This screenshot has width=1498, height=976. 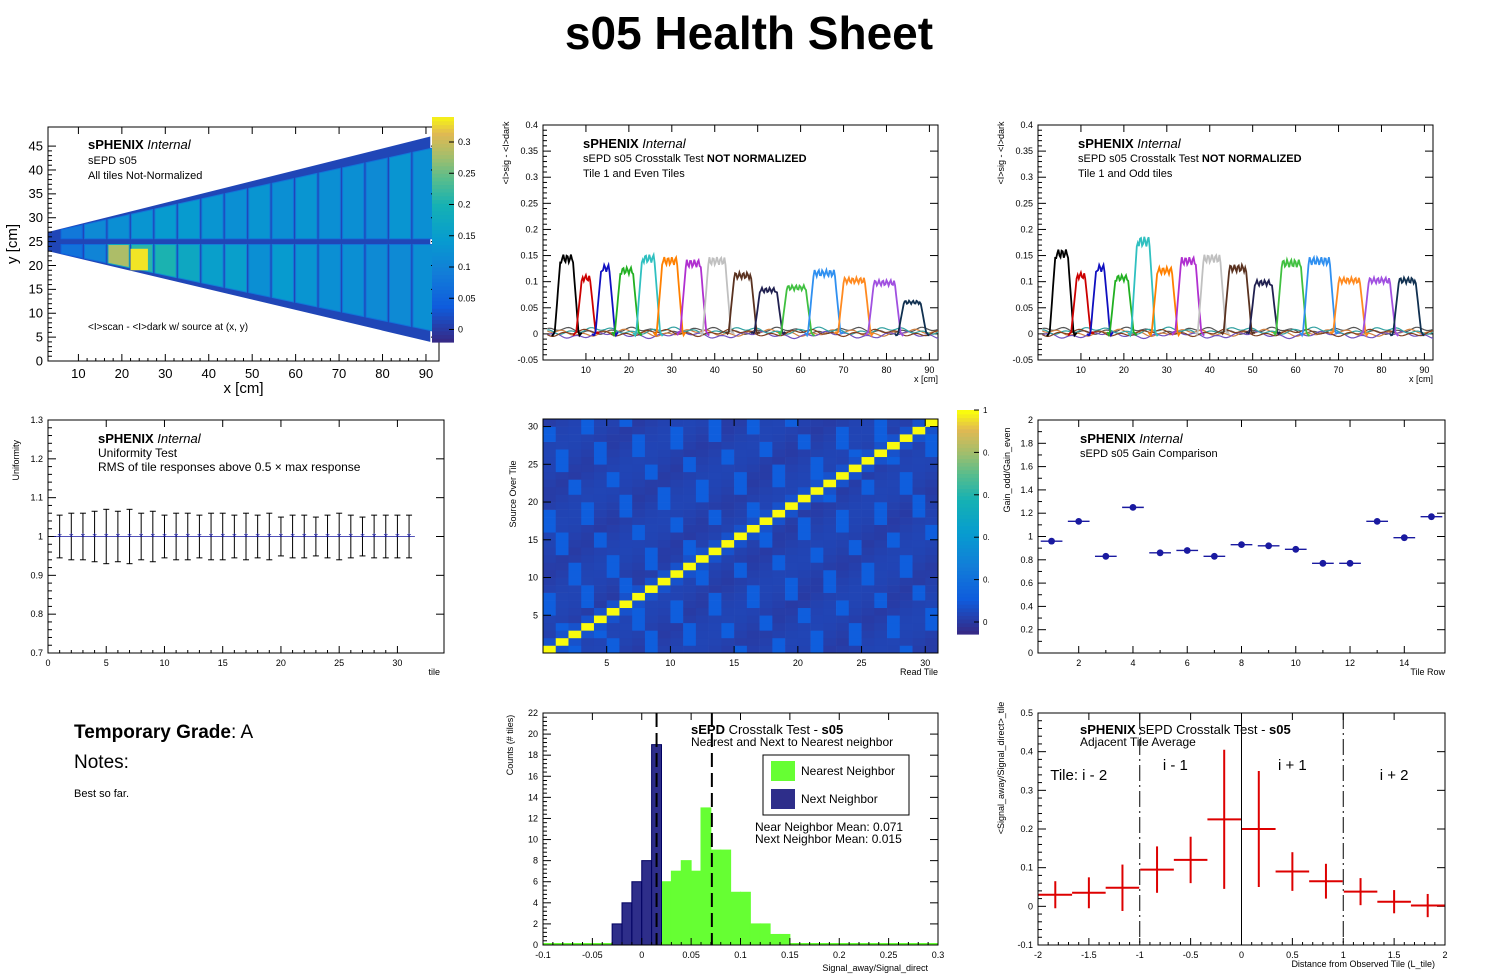 What do you see at coordinates (1394, 955) in the screenshot?
I see `x-tick-label: 1.5` at bounding box center [1394, 955].